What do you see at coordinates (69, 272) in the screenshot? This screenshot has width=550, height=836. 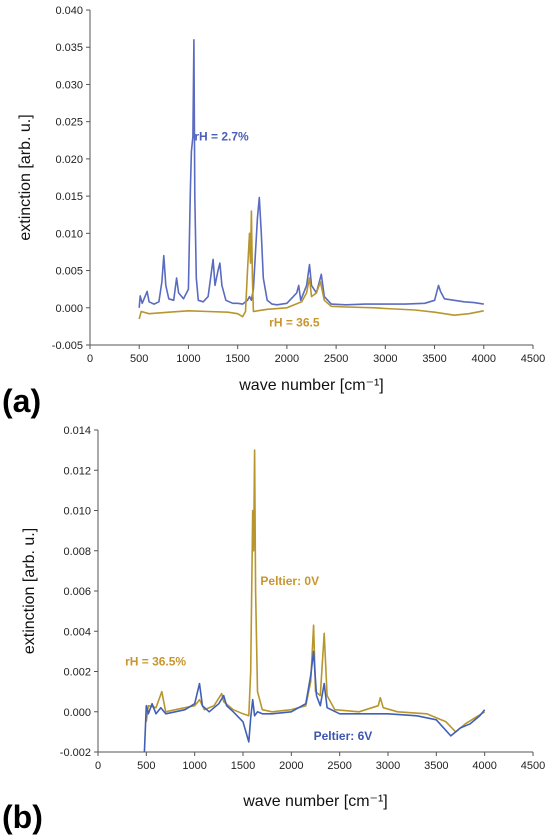 I see `y-tick-label: 0.005` at bounding box center [69, 272].